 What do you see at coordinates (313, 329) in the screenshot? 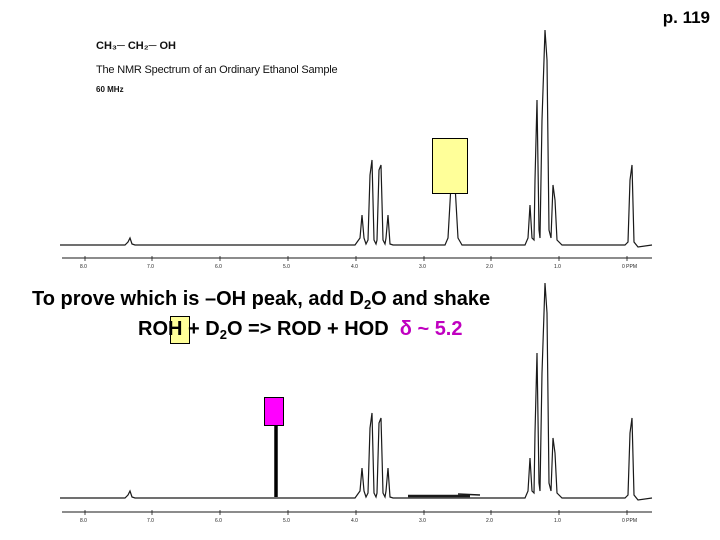
I see `caption-text: O => ROD + HOD` at bounding box center [313, 329].